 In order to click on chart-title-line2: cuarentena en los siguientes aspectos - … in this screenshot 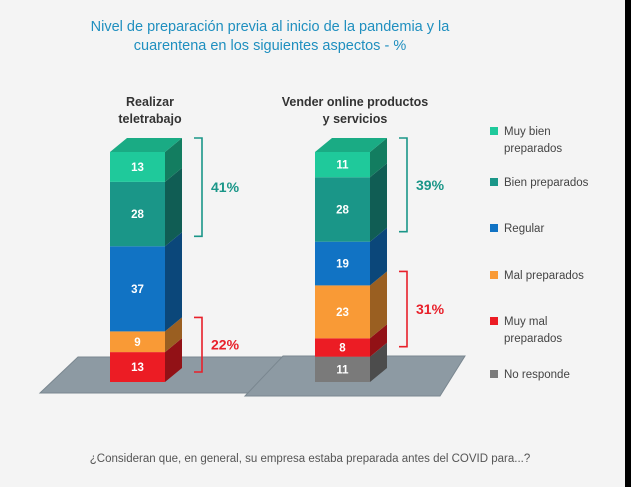, I will do `click(270, 46)`.